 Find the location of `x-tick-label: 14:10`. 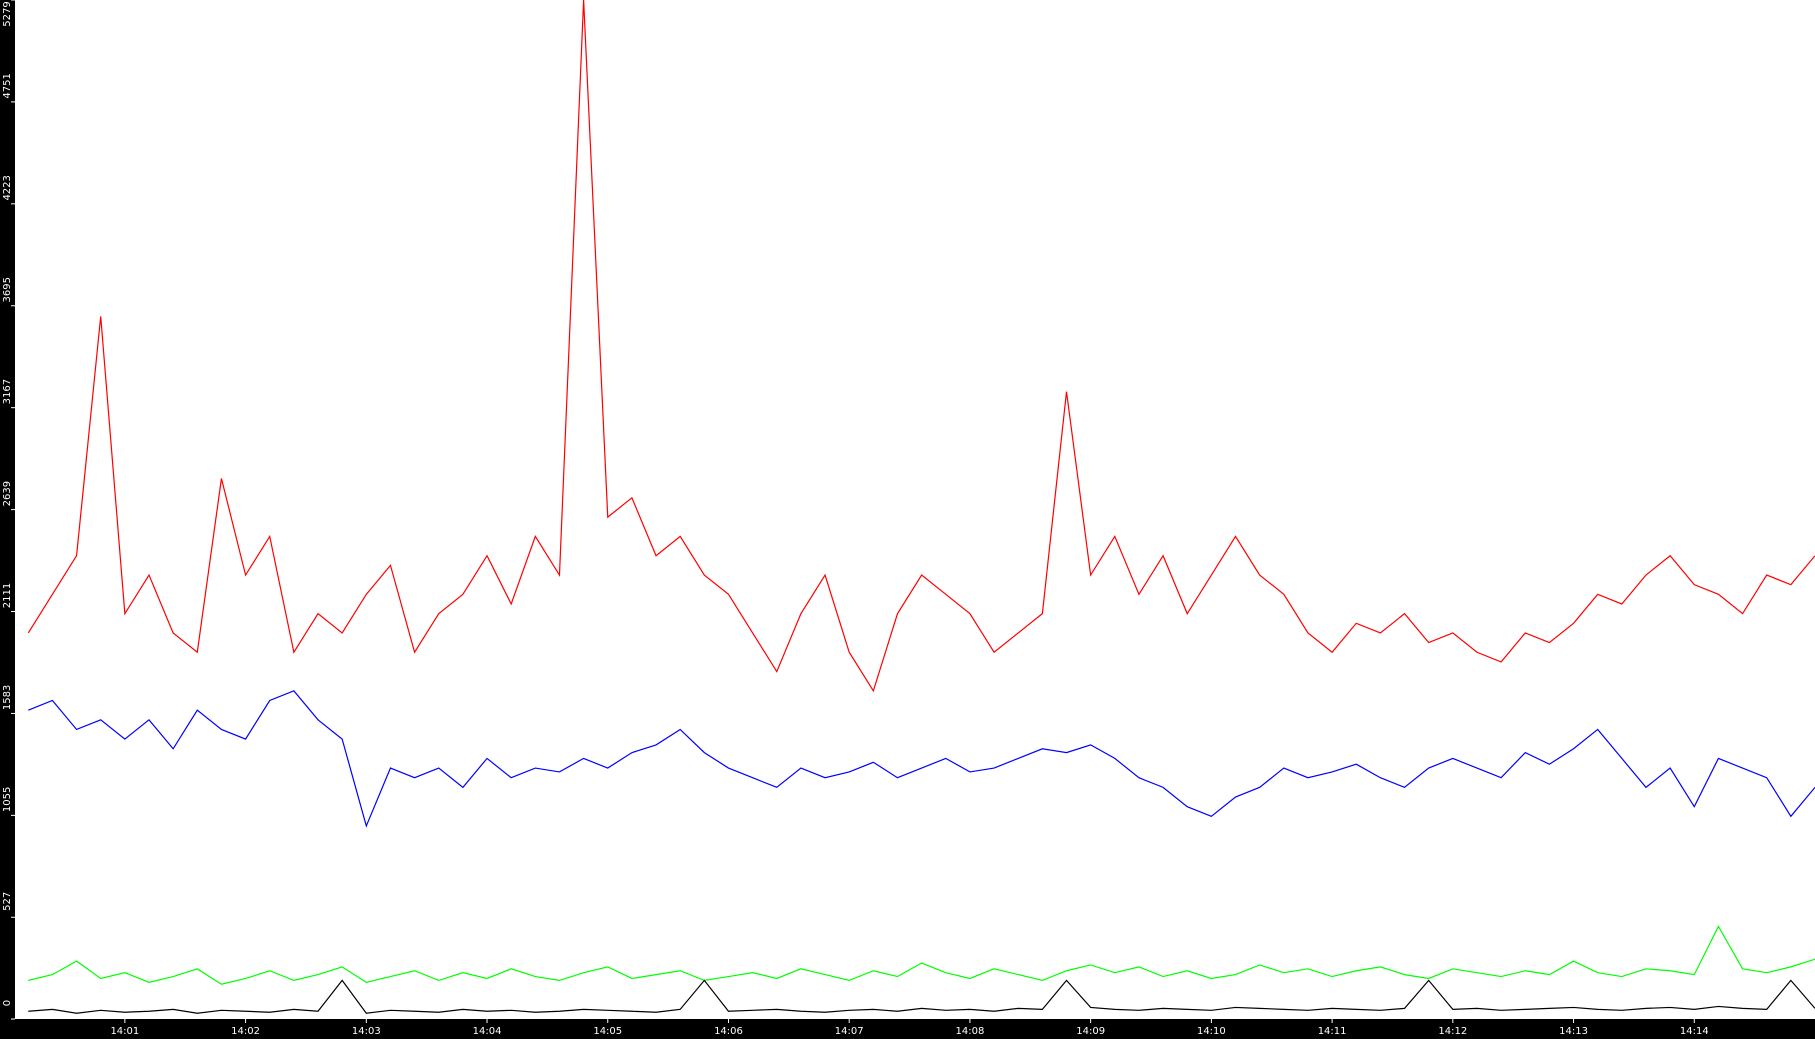

x-tick-label: 14:10 is located at coordinates (1211, 1031).